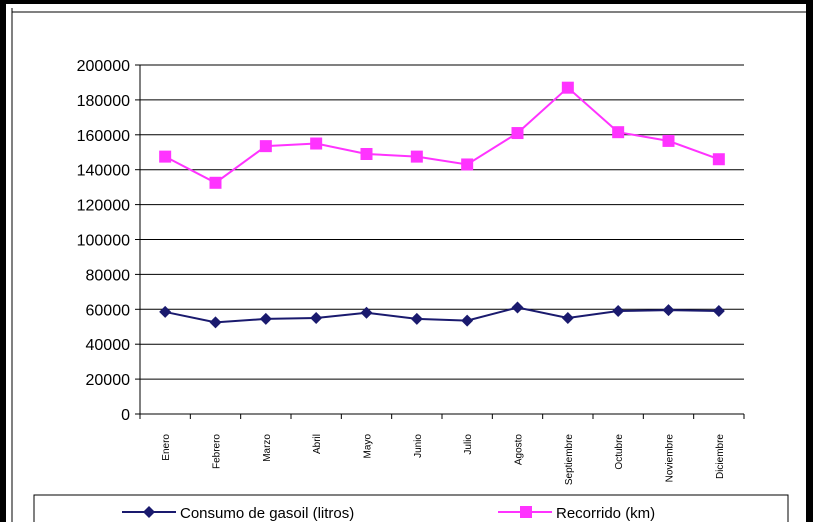 Image resolution: width=813 pixels, height=527 pixels. What do you see at coordinates (519, 450) in the screenshot?
I see `x-tick-label: Agosto` at bounding box center [519, 450].